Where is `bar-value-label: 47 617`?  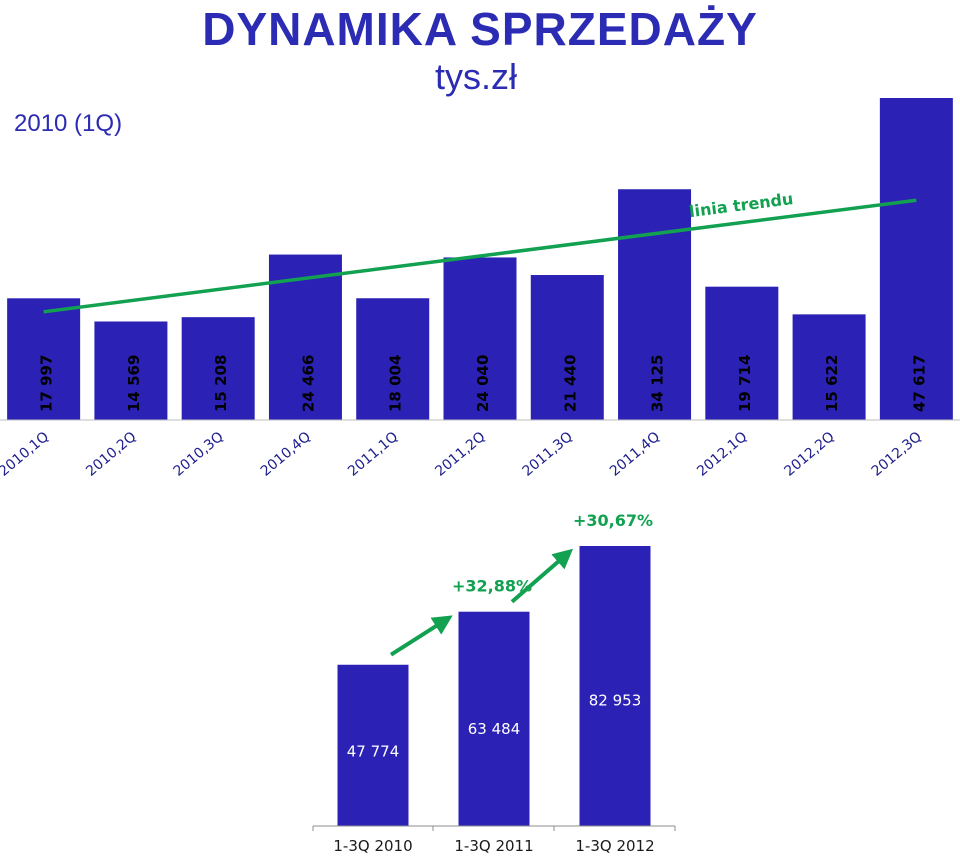
bar-value-label: 47 617 is located at coordinates (919, 383).